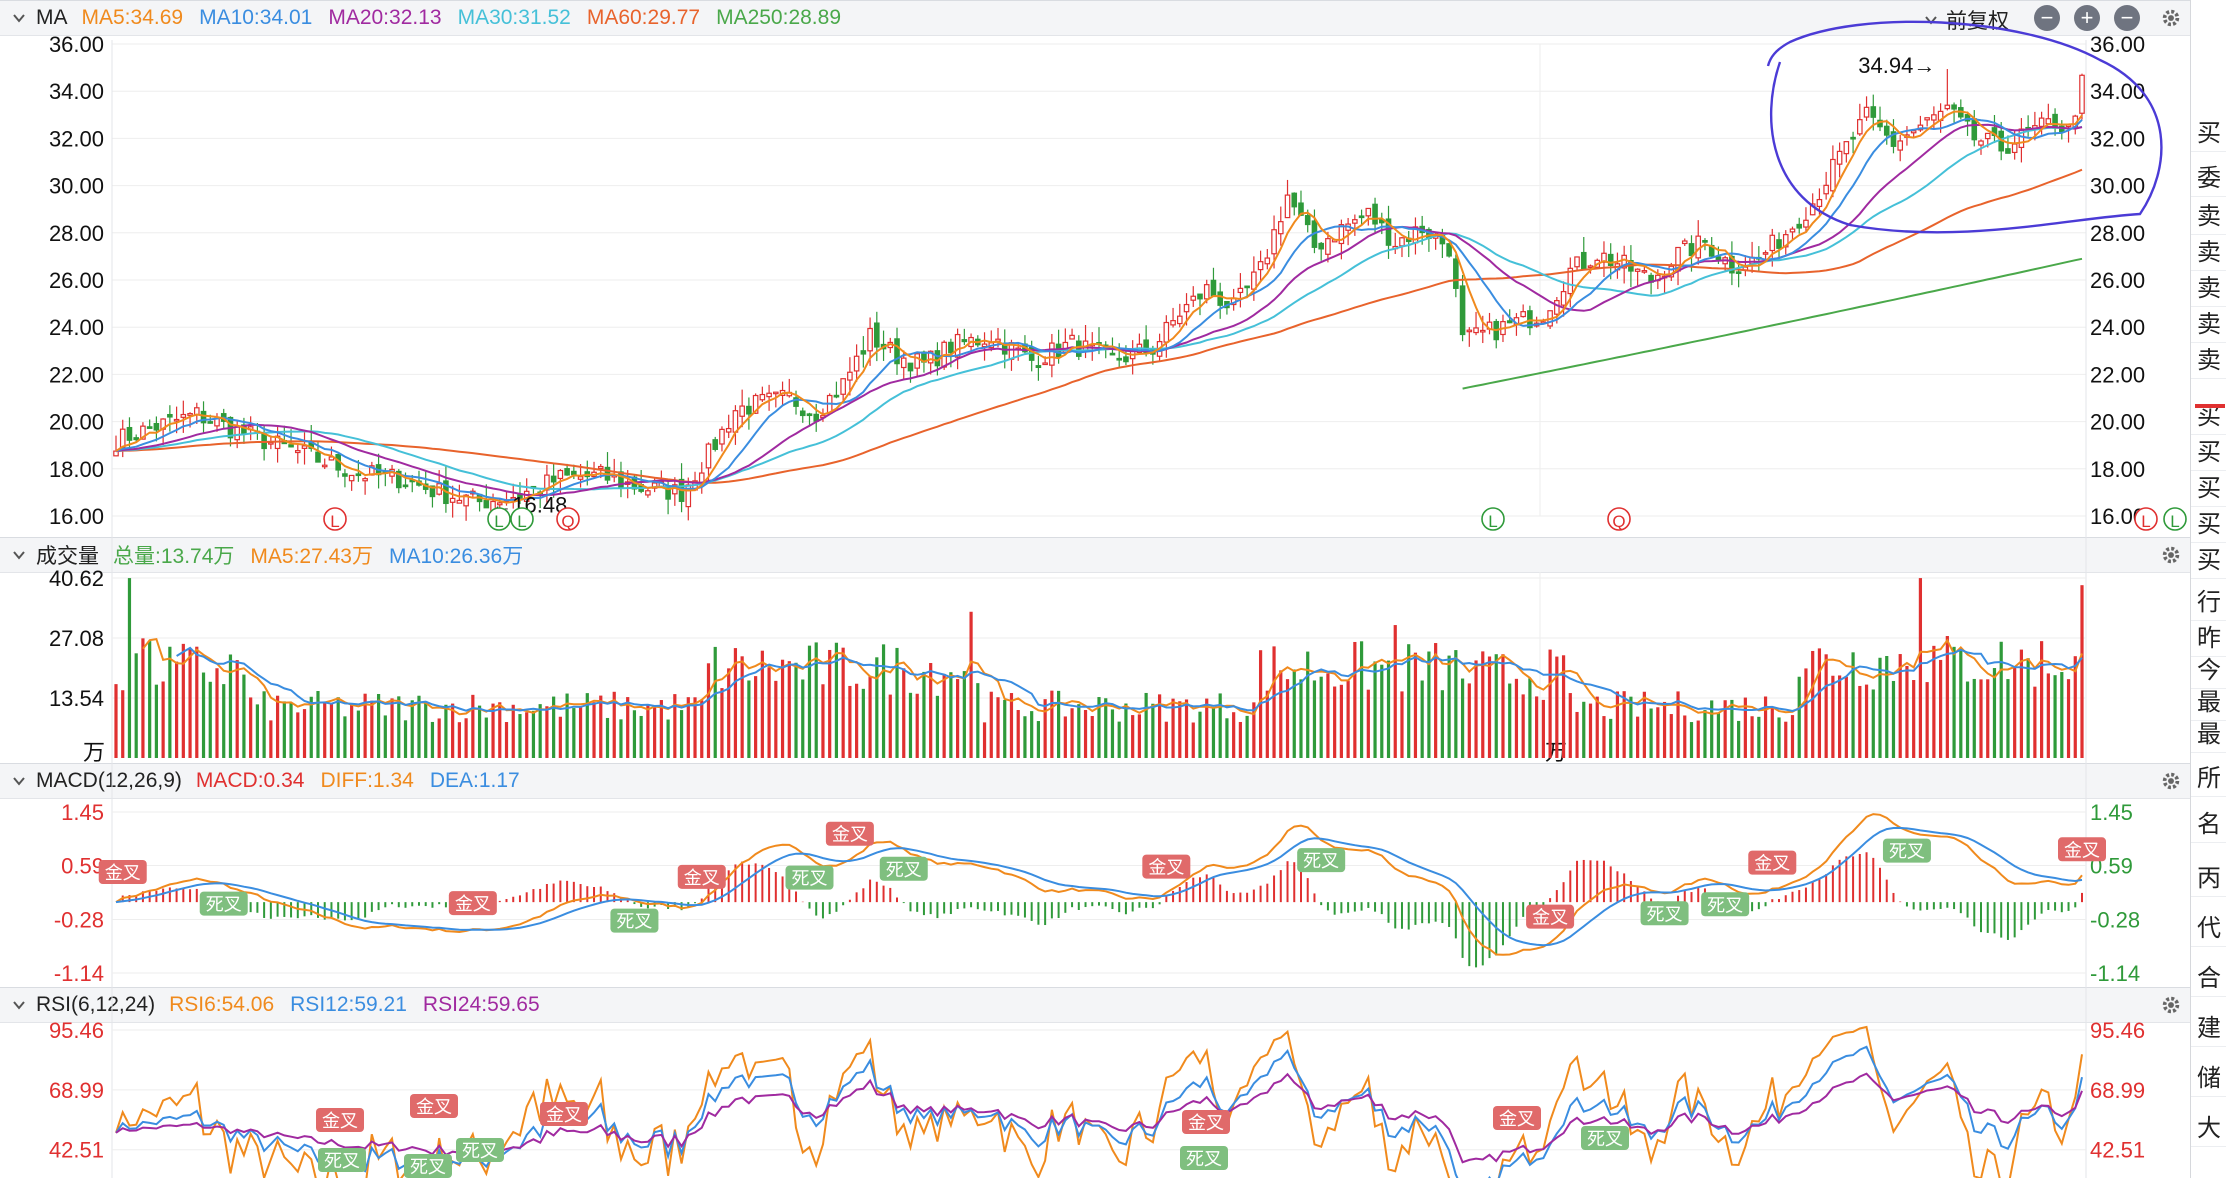  What do you see at coordinates (1112, 676) in the screenshot?
I see `volume-ma5-line` at bounding box center [1112, 676].